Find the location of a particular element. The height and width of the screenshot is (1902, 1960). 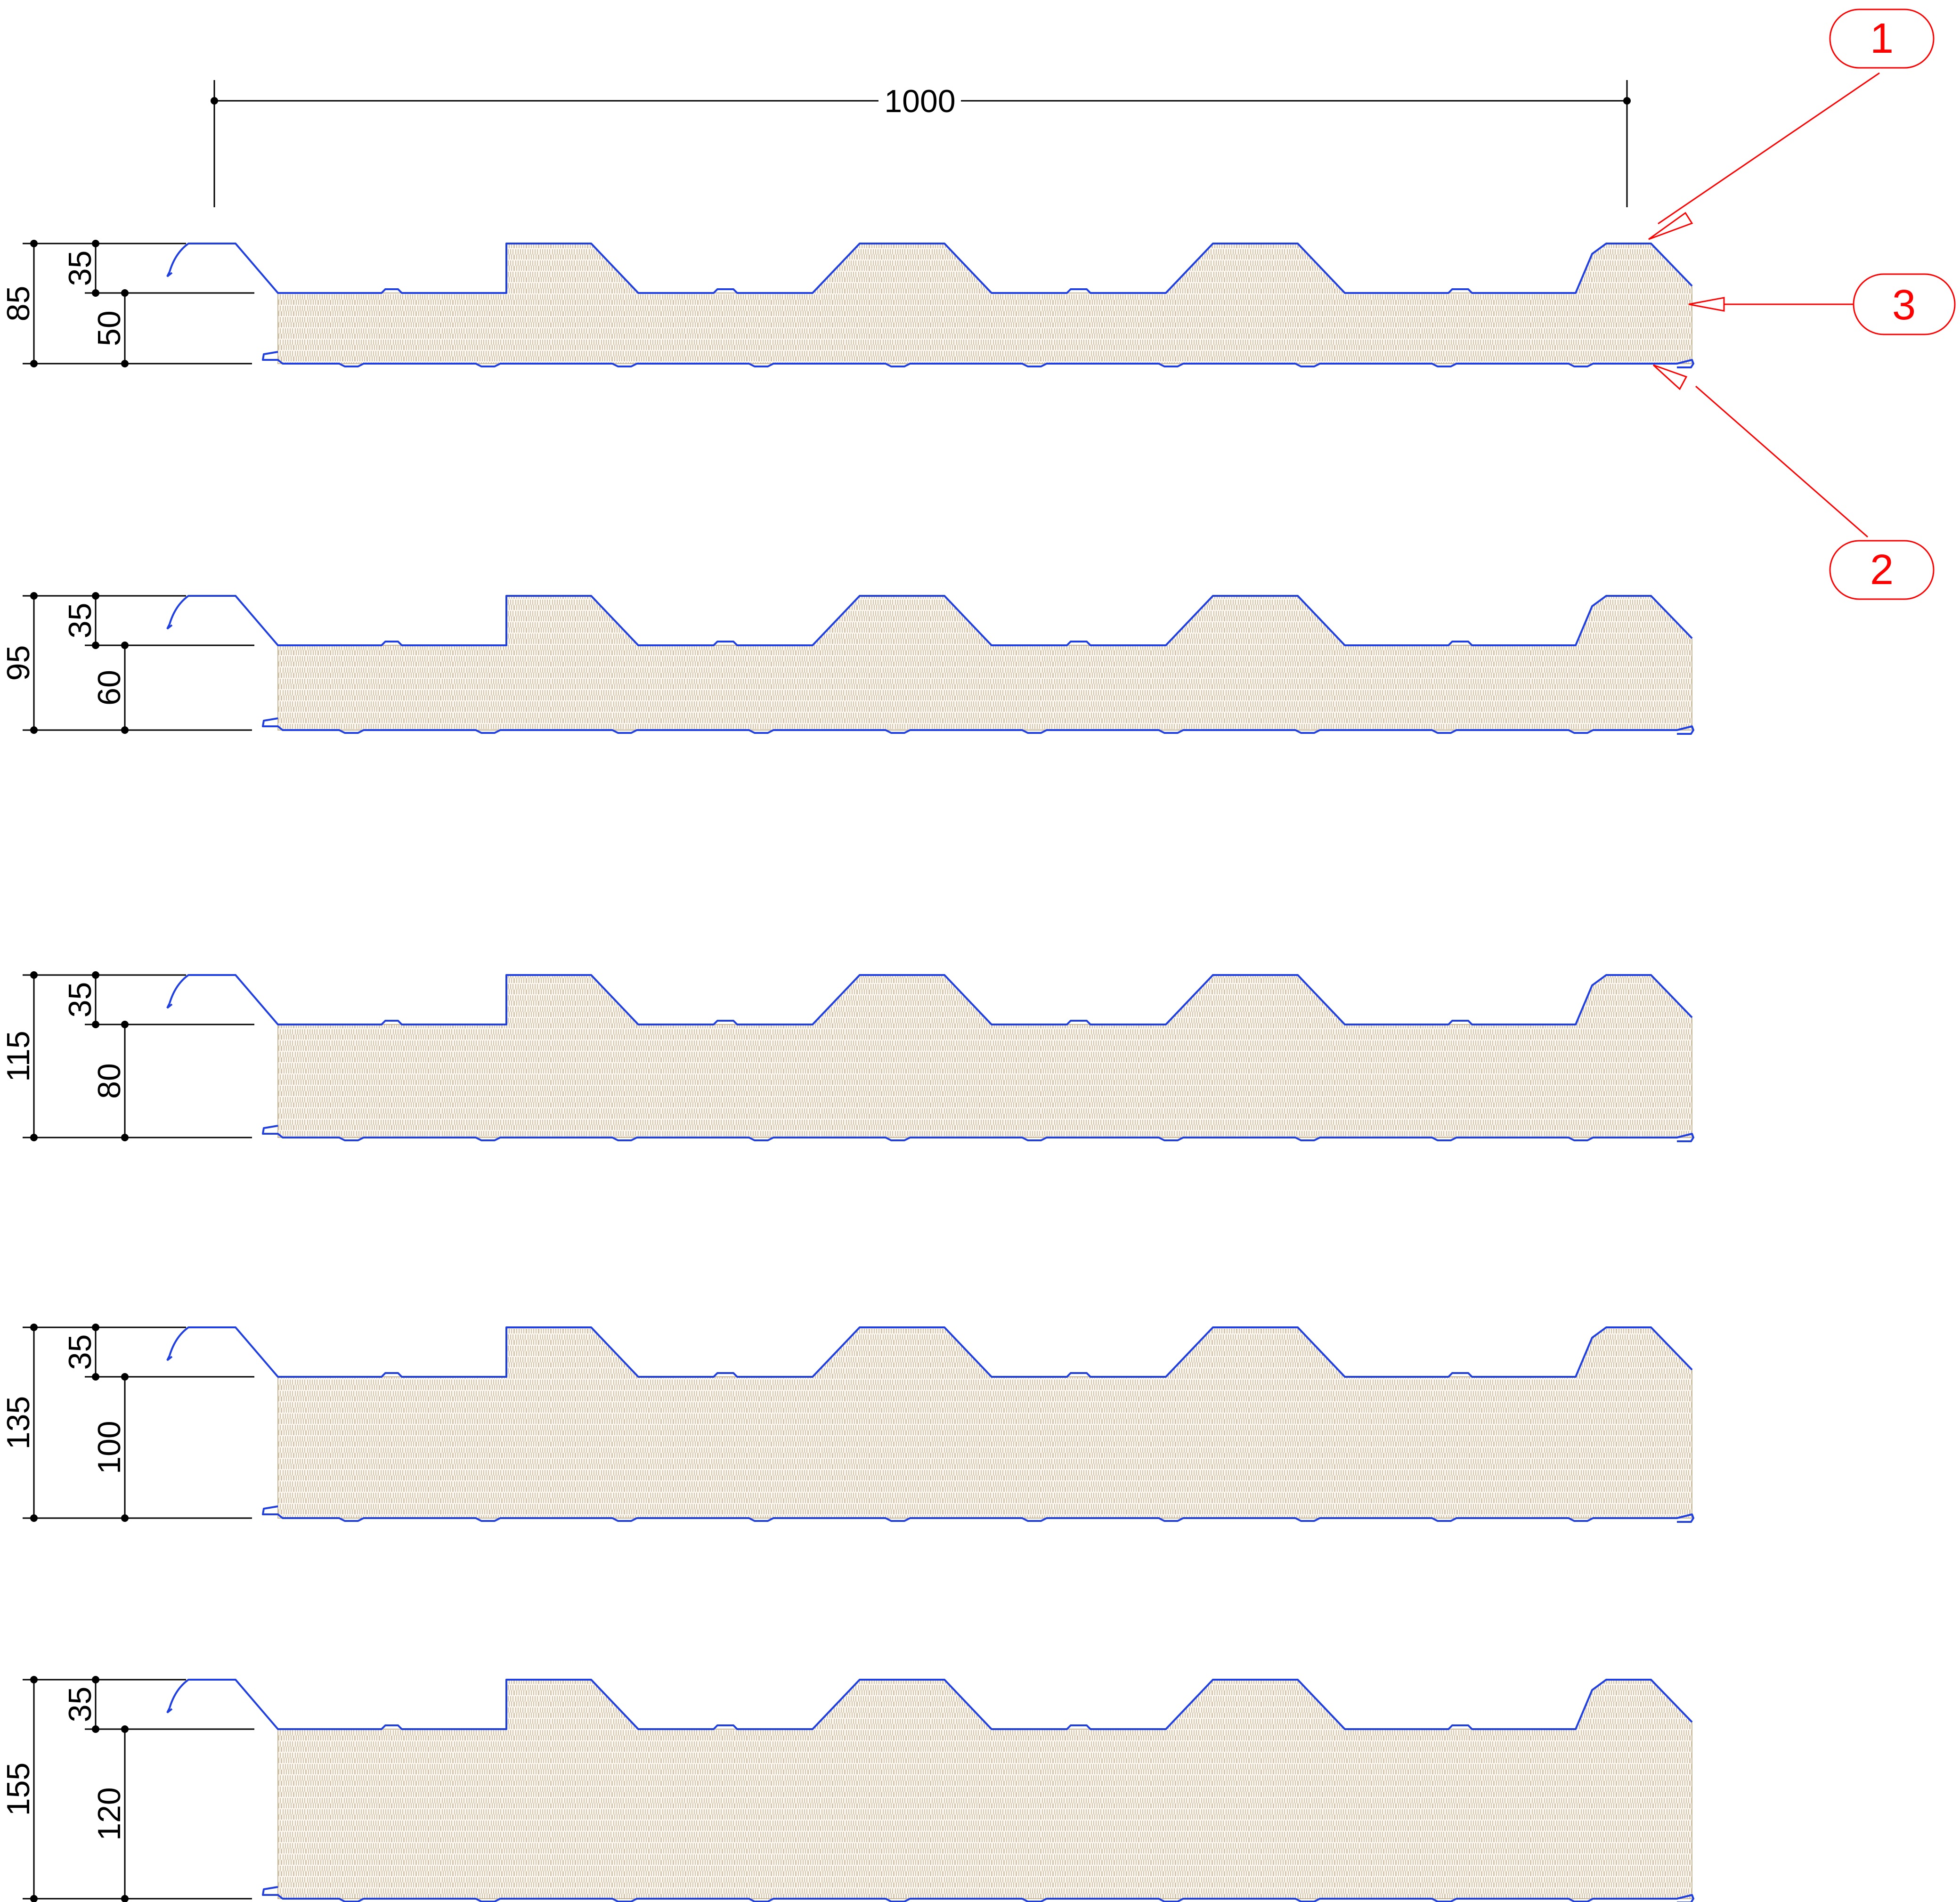

panel-section-155: 155 35 120 is located at coordinates (847, 1789).